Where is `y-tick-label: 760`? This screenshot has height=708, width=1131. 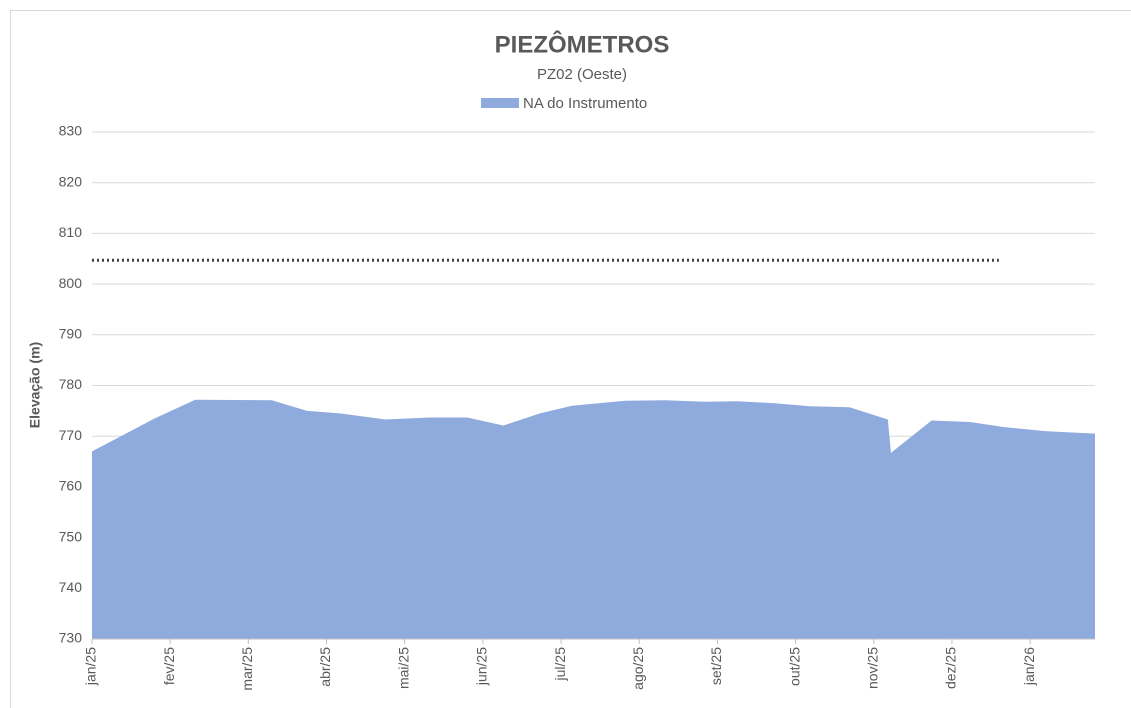 y-tick-label: 760 is located at coordinates (71, 486).